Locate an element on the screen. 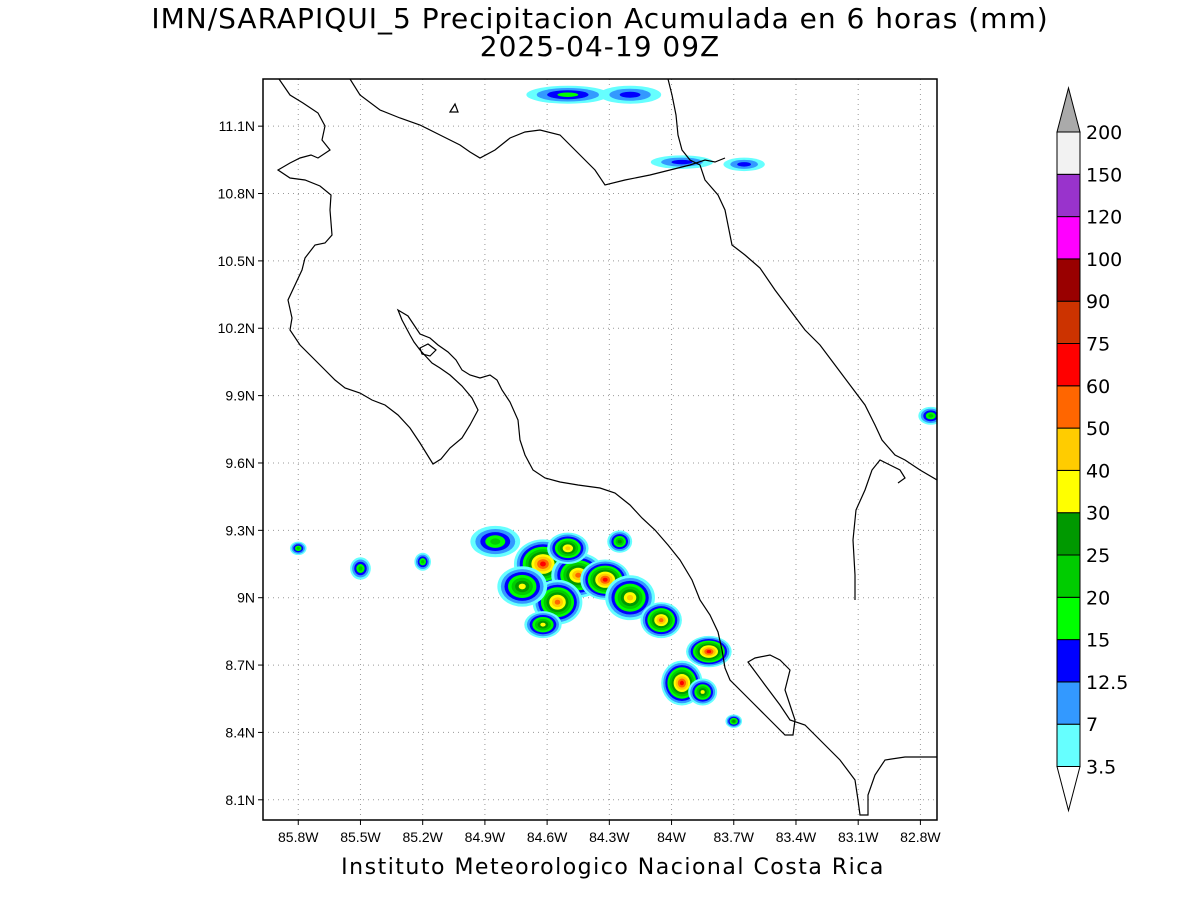 The image size is (1200, 900). lon-tick-label: 85.2W is located at coordinates (422, 837).